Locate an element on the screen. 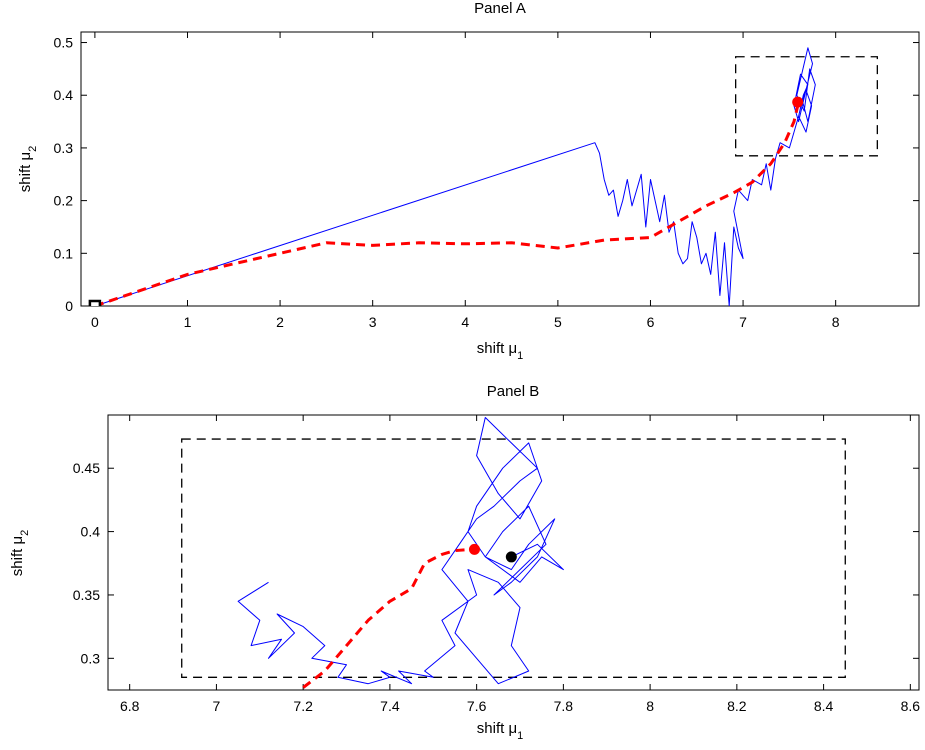  final-sample-marker is located at coordinates (511, 557).